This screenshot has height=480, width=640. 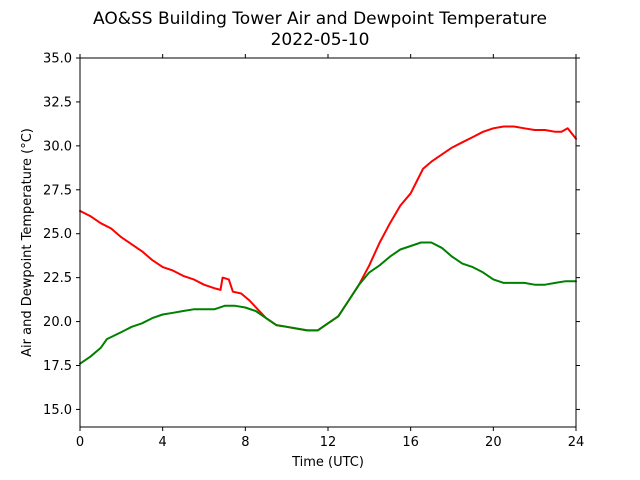 What do you see at coordinates (80, 442) in the screenshot?
I see `x-tick-label: 0` at bounding box center [80, 442].